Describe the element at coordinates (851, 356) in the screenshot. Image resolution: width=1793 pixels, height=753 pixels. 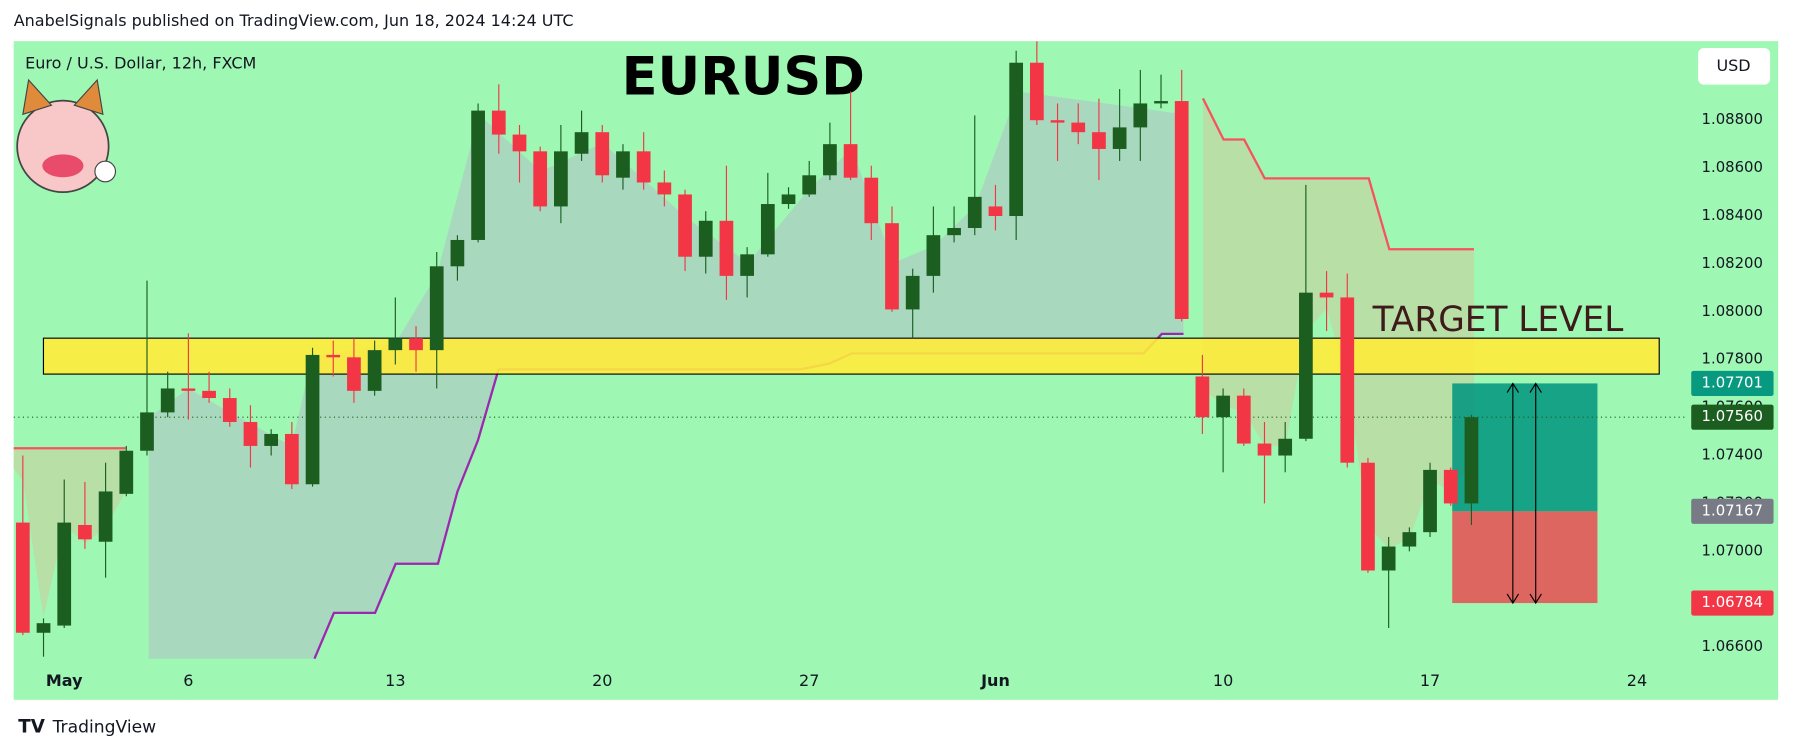
I see `target-zone` at that location.